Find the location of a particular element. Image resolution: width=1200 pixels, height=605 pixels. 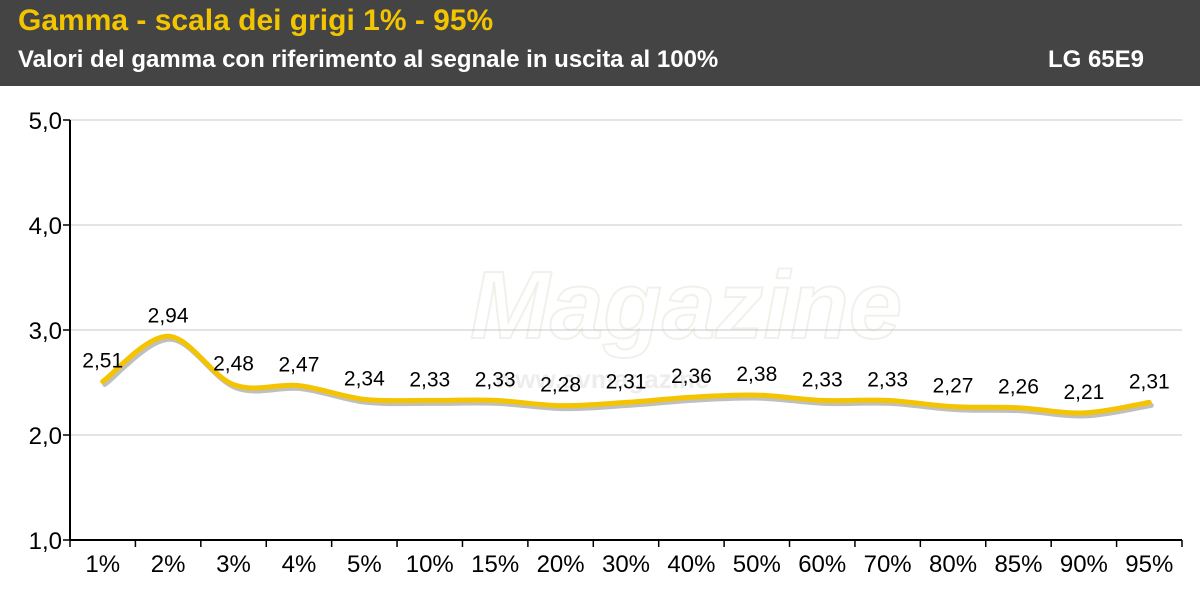

chart-title: Gamma - scala dei grigi 1% - 95% is located at coordinates (256, 20).